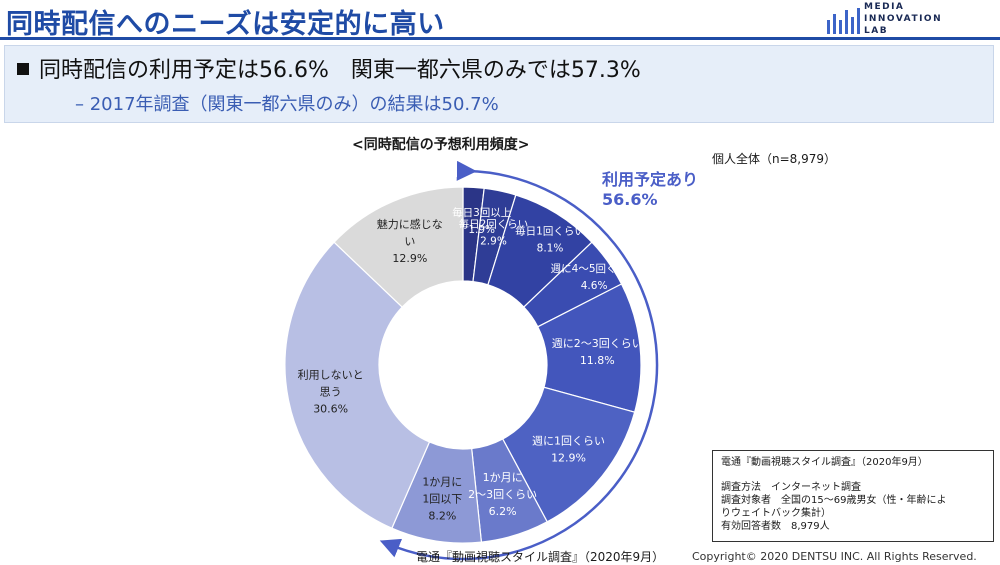  I want to click on logo-bars-icon, so click(843, 21).